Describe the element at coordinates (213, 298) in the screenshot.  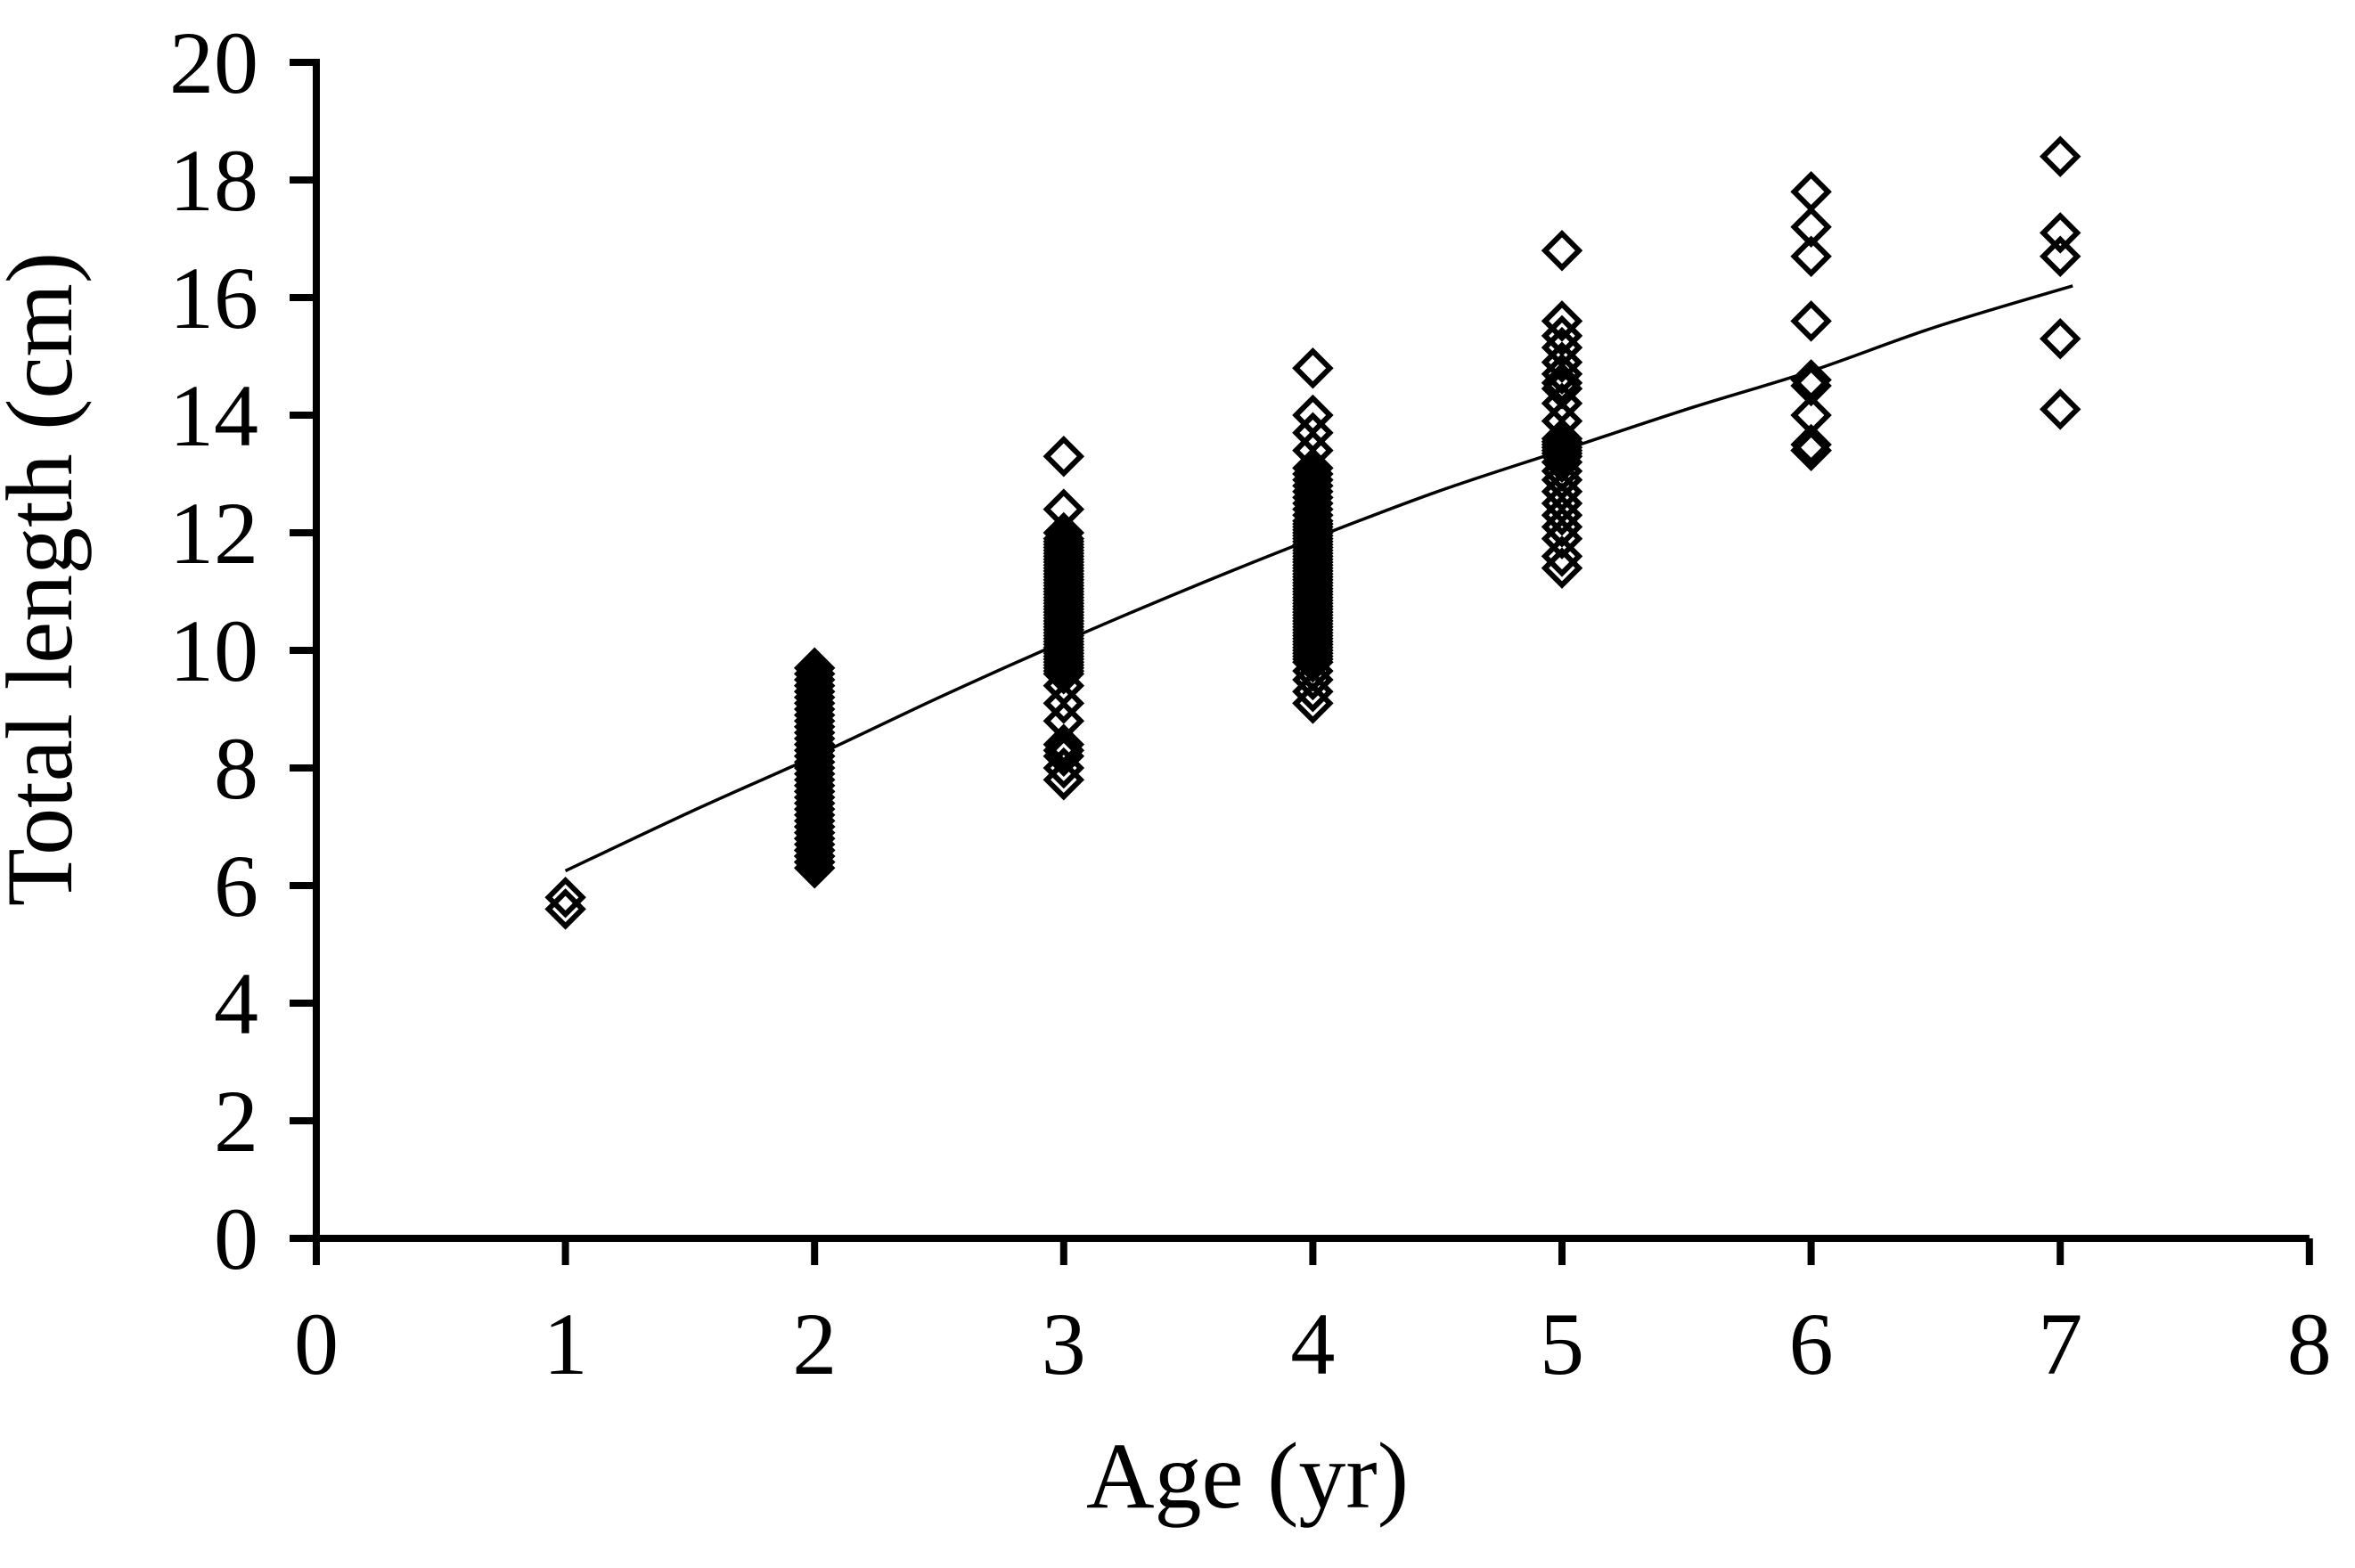
I see `y-tick-label: 16` at that location.